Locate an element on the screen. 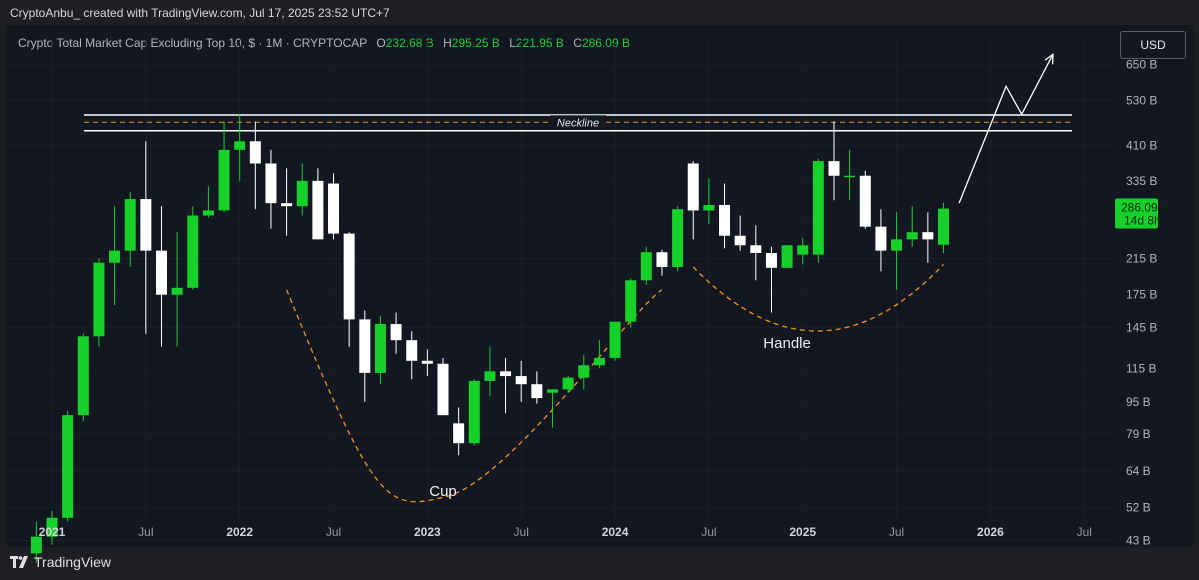 Image resolution: width=1199 pixels, height=580 pixels. countdown-label: 14d 8h is located at coordinates (1142, 221).